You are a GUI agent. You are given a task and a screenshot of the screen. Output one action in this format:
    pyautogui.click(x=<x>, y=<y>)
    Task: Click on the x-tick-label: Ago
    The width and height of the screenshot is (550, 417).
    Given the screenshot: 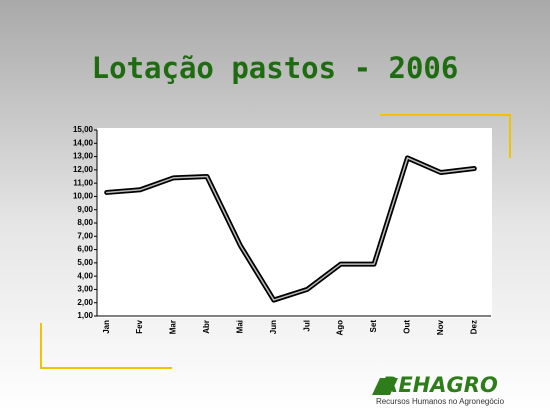 What is the action you would take?
    pyautogui.click(x=340, y=328)
    